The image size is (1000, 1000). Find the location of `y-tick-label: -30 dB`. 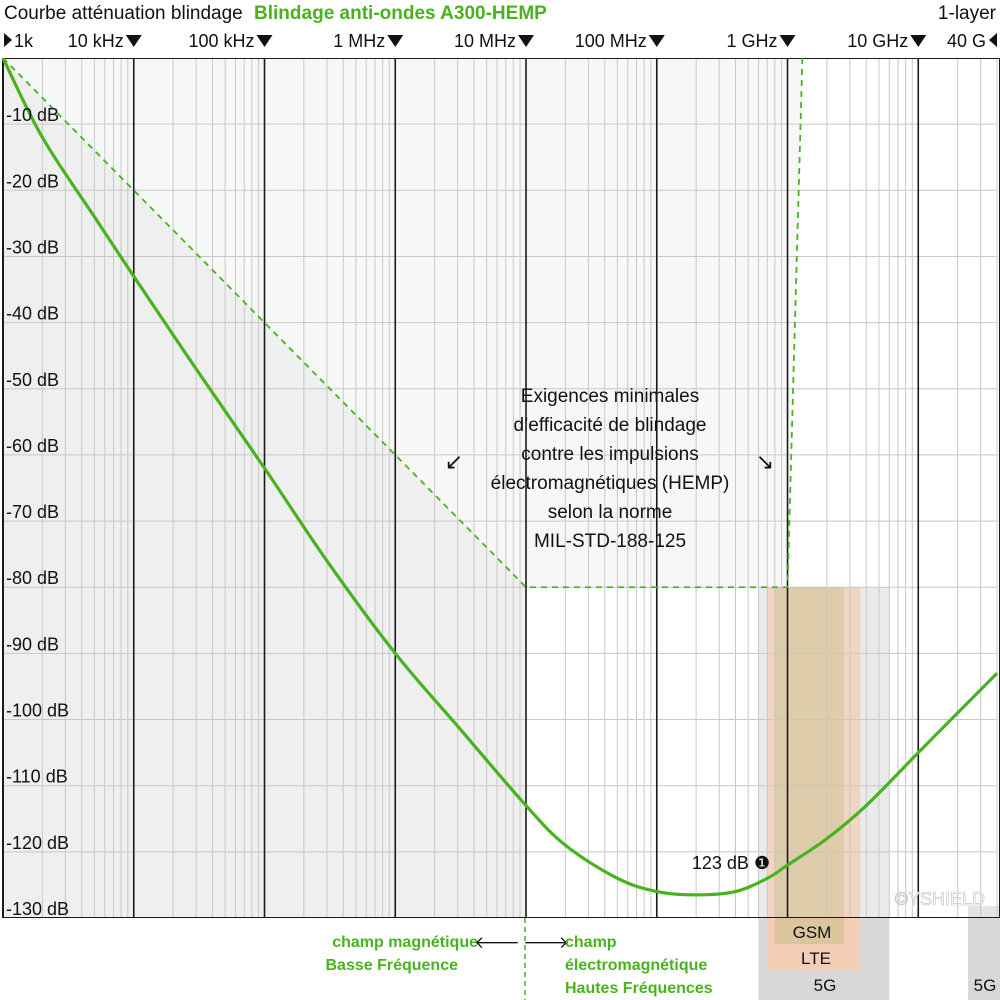

y-tick-label: -30 dB is located at coordinates (32, 247).